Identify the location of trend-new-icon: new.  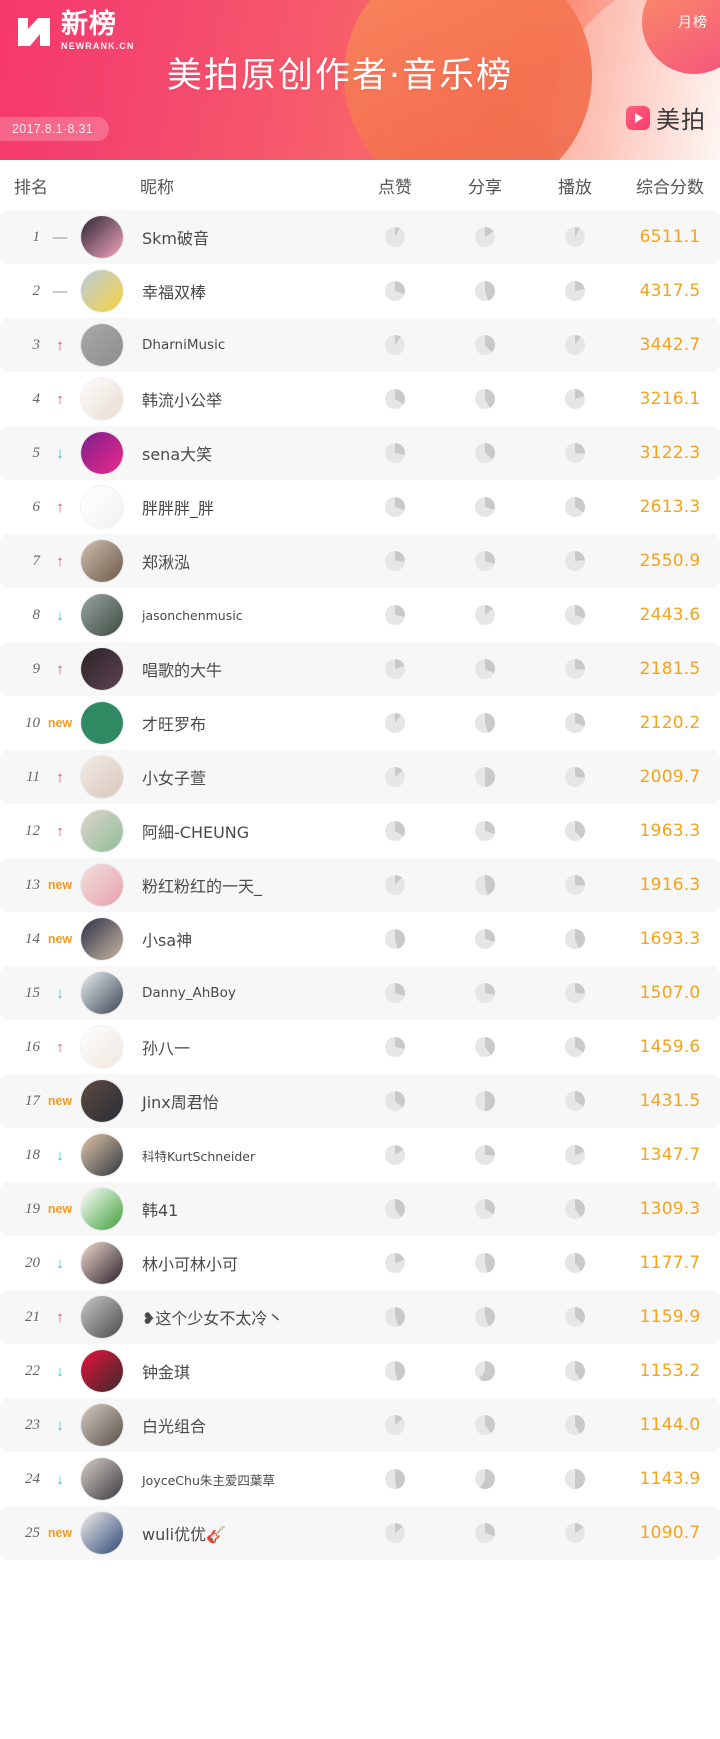
(60, 884).